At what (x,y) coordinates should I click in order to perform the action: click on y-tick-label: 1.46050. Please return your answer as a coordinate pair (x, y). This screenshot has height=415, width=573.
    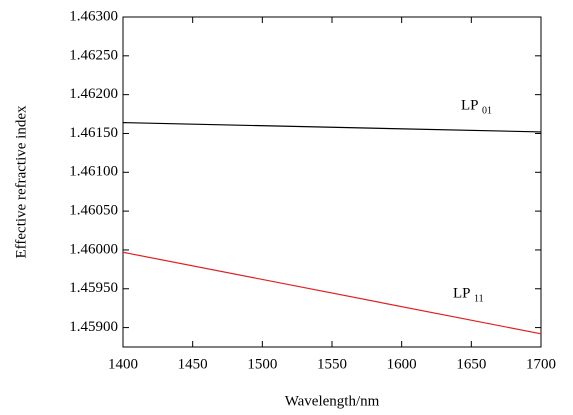
    Looking at the image, I should click on (93, 211).